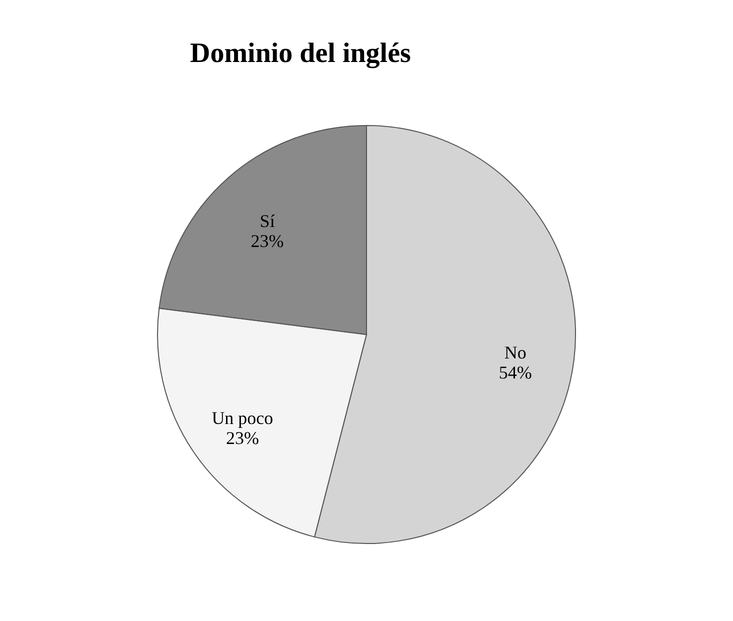  Describe the element at coordinates (243, 418) in the screenshot. I see `slice-label: Un poco` at that location.